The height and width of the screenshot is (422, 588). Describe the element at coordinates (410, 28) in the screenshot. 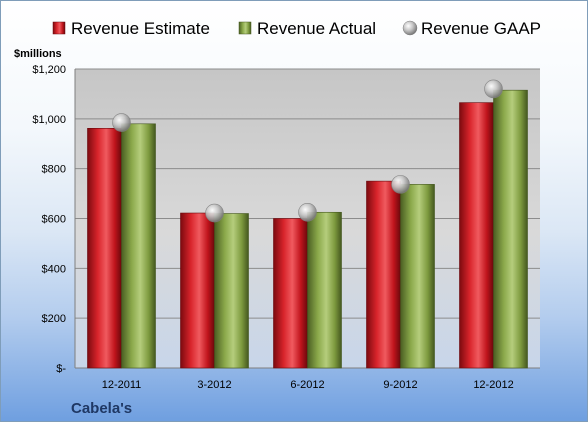

I see `legend-marker-gaap` at that location.